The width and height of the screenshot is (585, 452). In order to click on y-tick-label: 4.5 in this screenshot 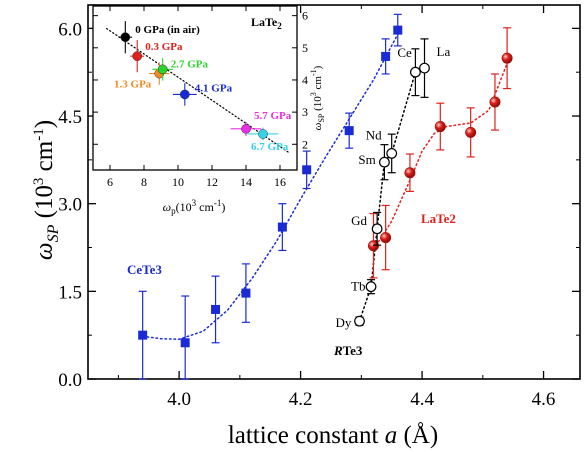, I will do `click(70, 117)`.